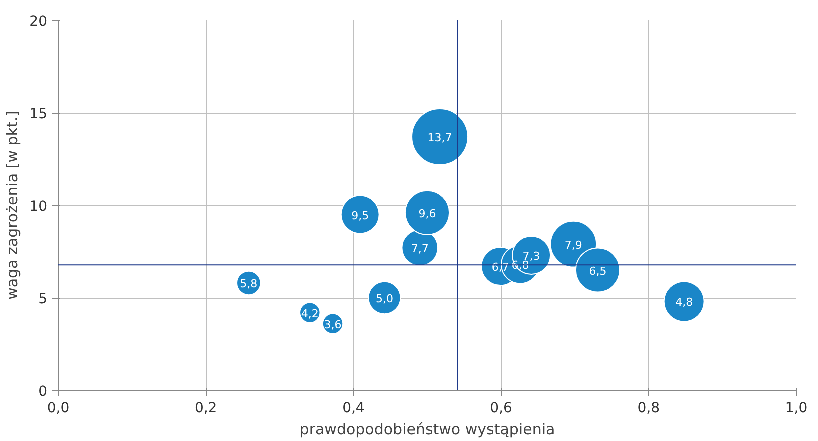  What do you see at coordinates (361, 215) in the screenshot?
I see `data-label: 9,5` at bounding box center [361, 215].